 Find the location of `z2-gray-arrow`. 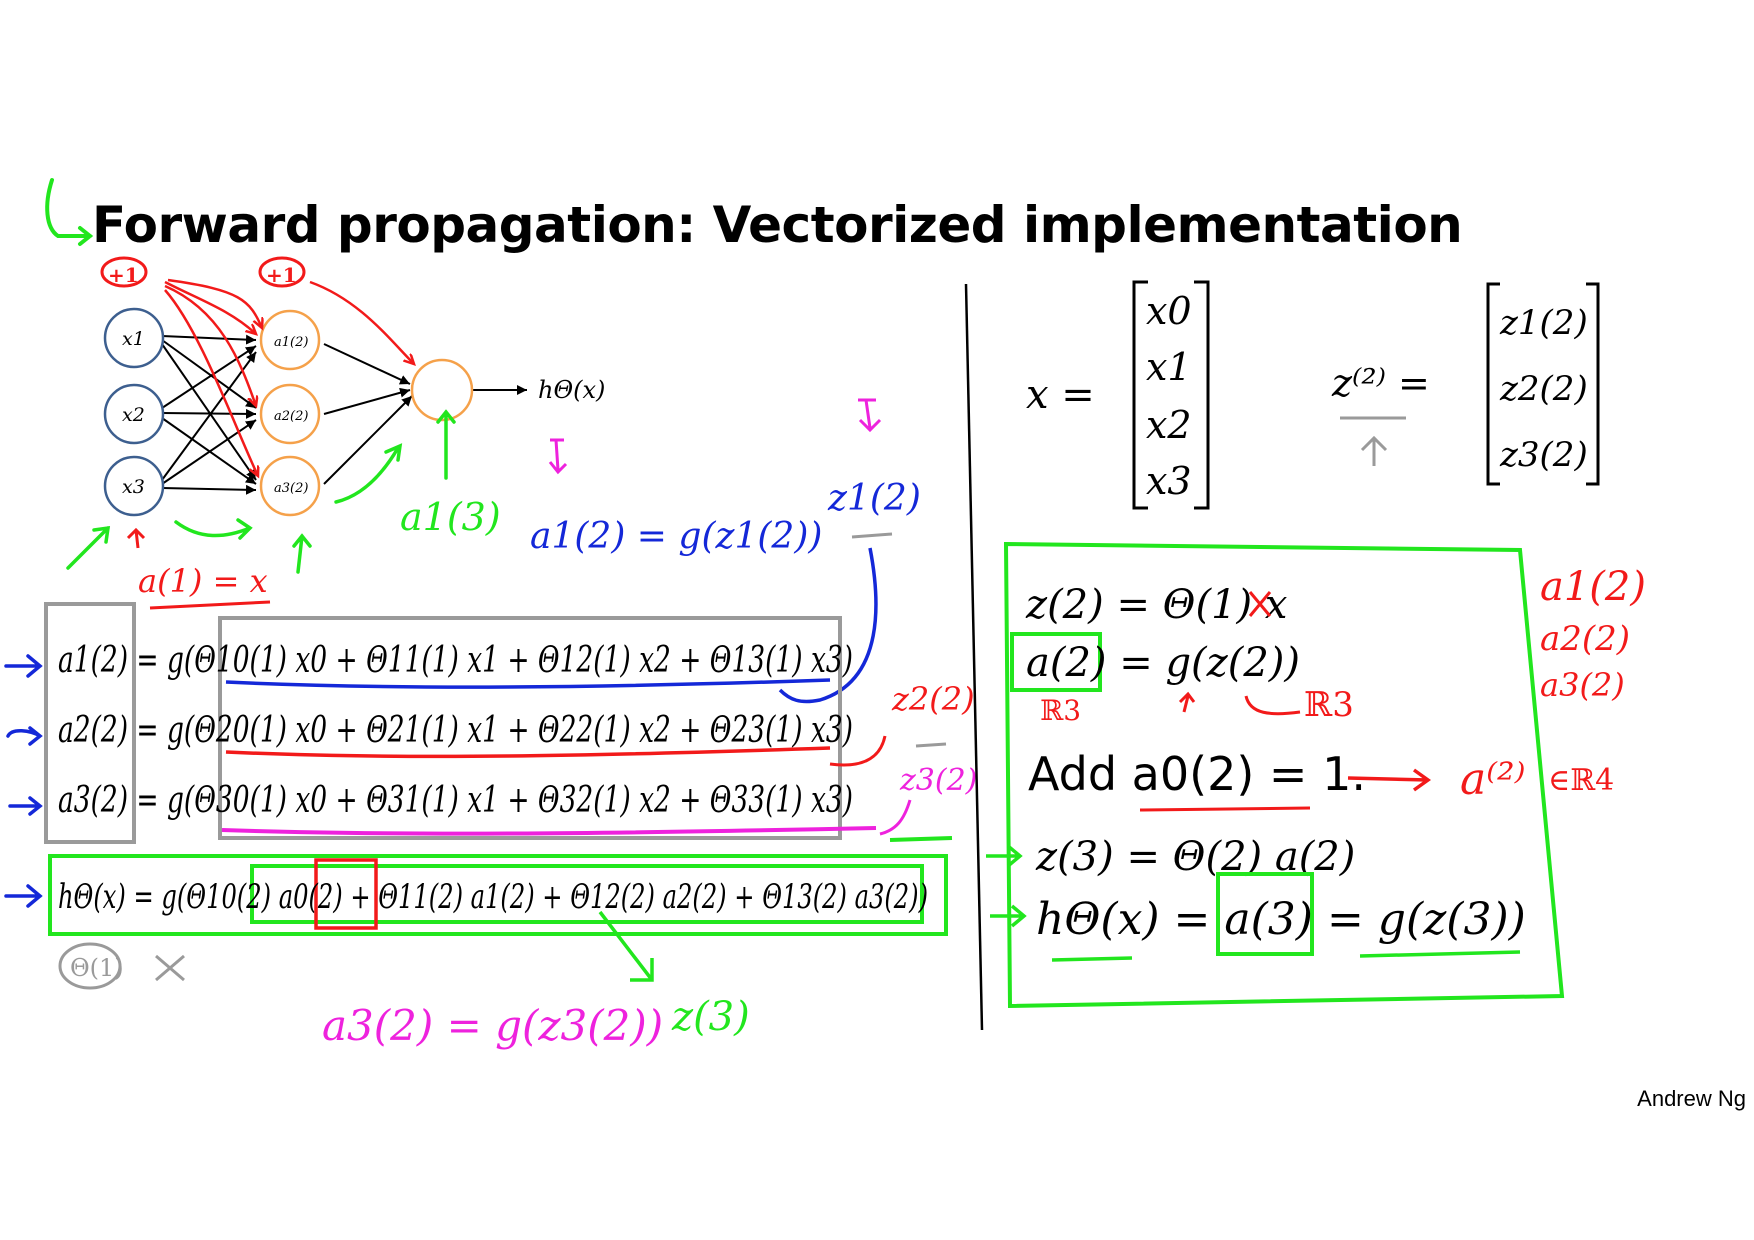

z2-gray-arrow is located at coordinates (1374, 450).